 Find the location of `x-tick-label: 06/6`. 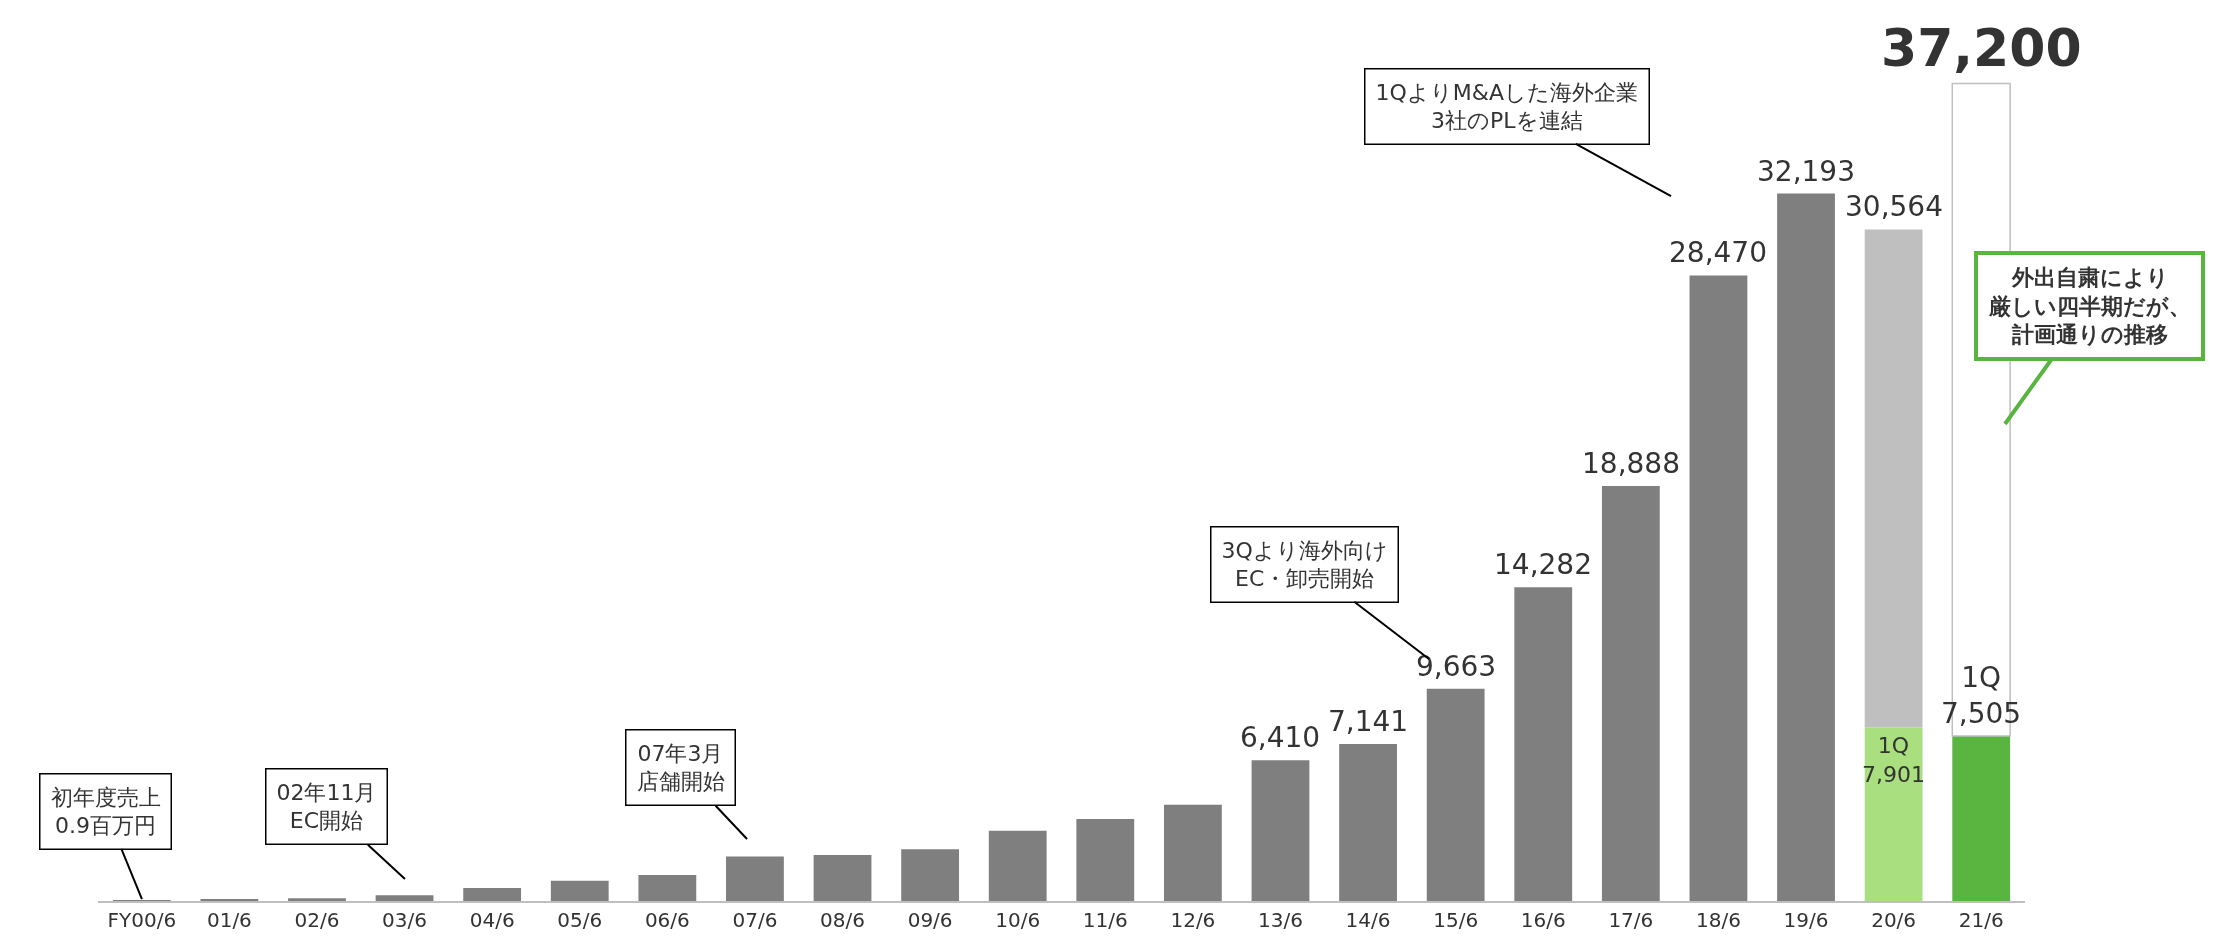

x-tick-label: 06/6 is located at coordinates (667, 920).